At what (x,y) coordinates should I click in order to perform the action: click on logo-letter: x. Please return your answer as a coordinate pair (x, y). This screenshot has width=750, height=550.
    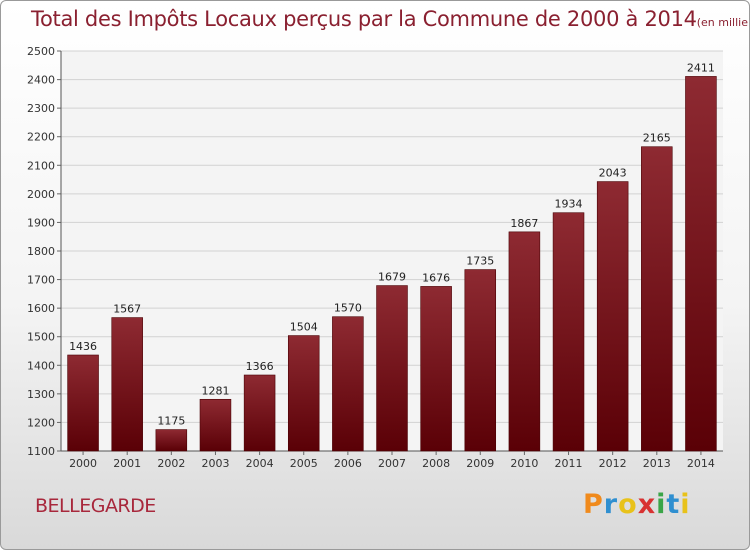
    Looking at the image, I should click on (647, 504).